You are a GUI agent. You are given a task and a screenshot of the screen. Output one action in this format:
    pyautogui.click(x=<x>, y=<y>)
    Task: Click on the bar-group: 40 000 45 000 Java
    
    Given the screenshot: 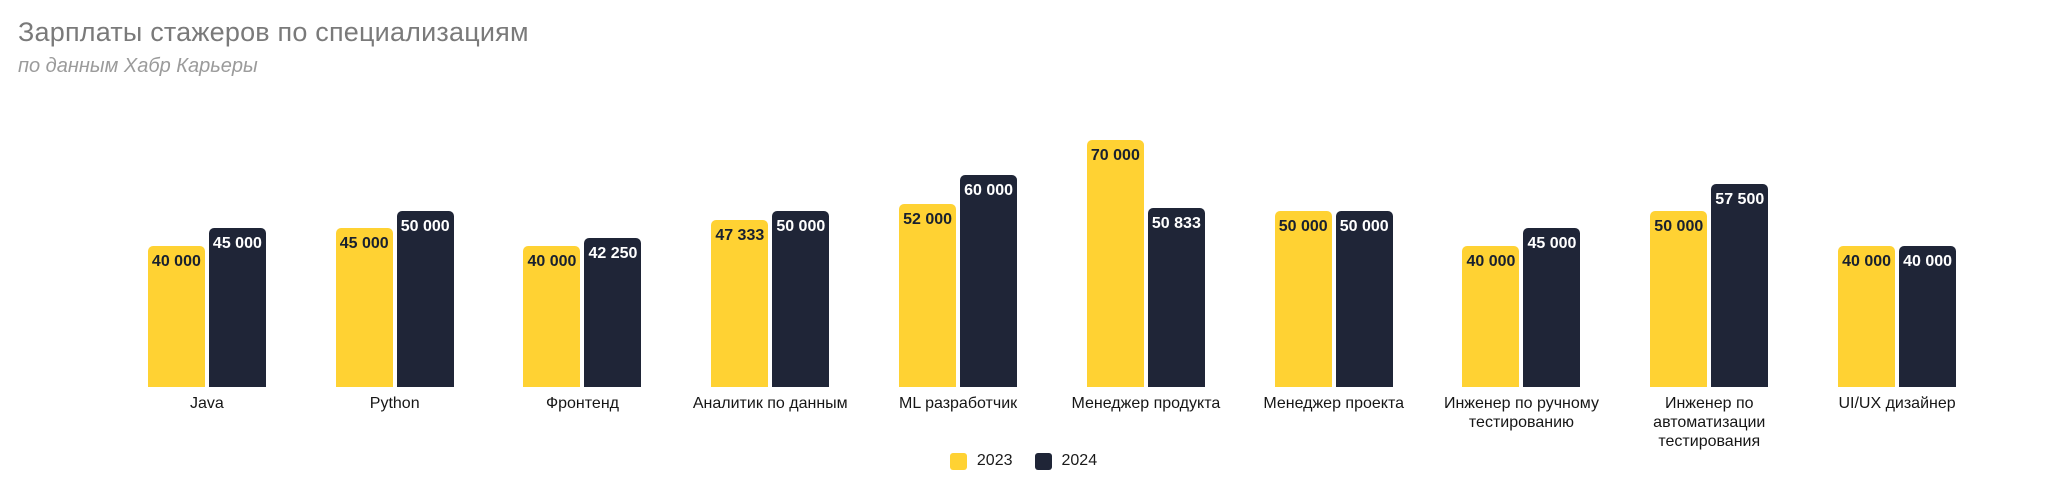 What is the action you would take?
    pyautogui.click(x=207, y=206)
    